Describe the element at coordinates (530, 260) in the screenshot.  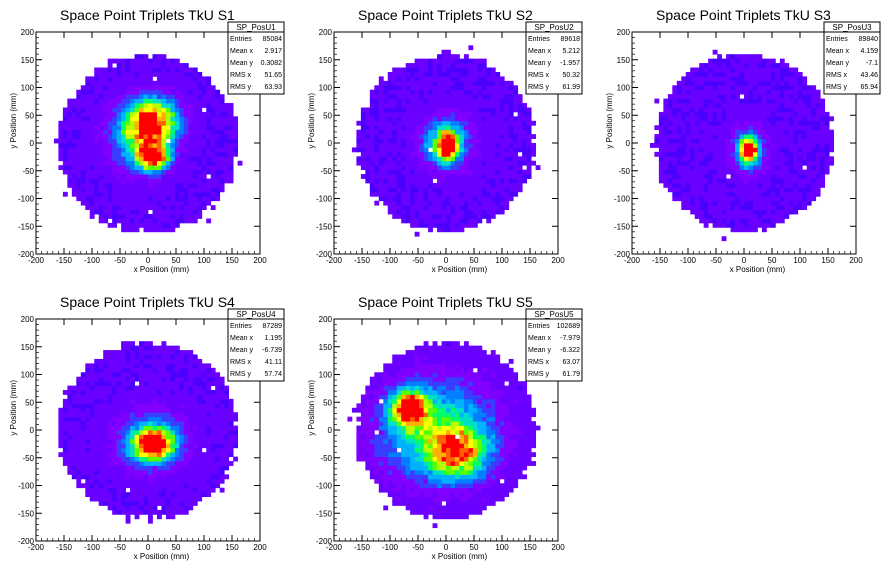
I see `x-tick-label: 150` at that location.